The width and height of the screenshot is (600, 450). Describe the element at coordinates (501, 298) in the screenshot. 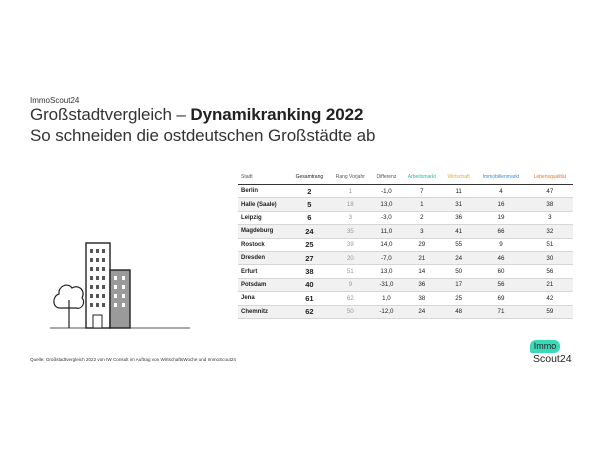

I see `cell-real-estate: 69` at that location.